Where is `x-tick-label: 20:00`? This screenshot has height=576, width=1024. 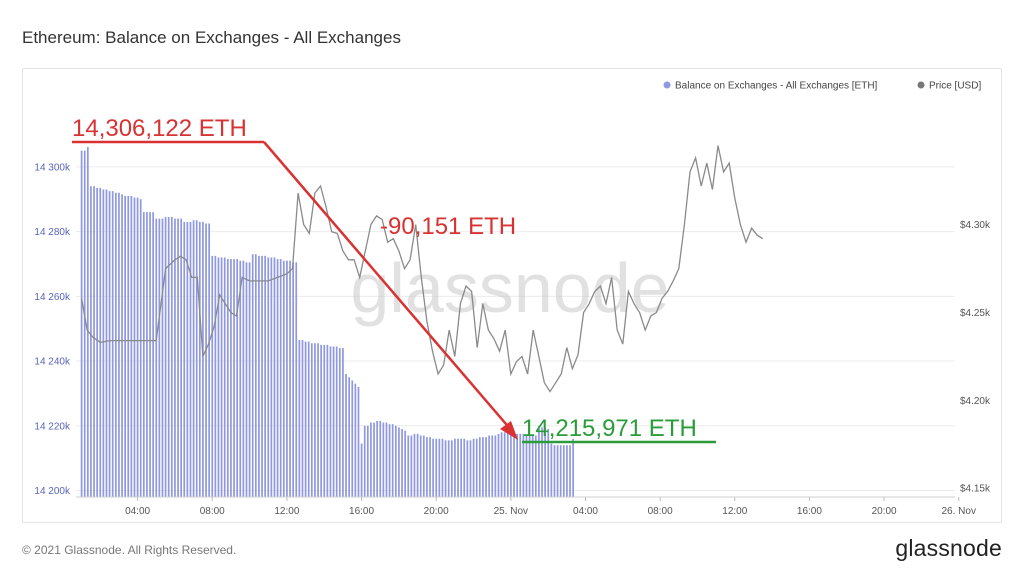 x-tick-label: 20:00 is located at coordinates (884, 511).